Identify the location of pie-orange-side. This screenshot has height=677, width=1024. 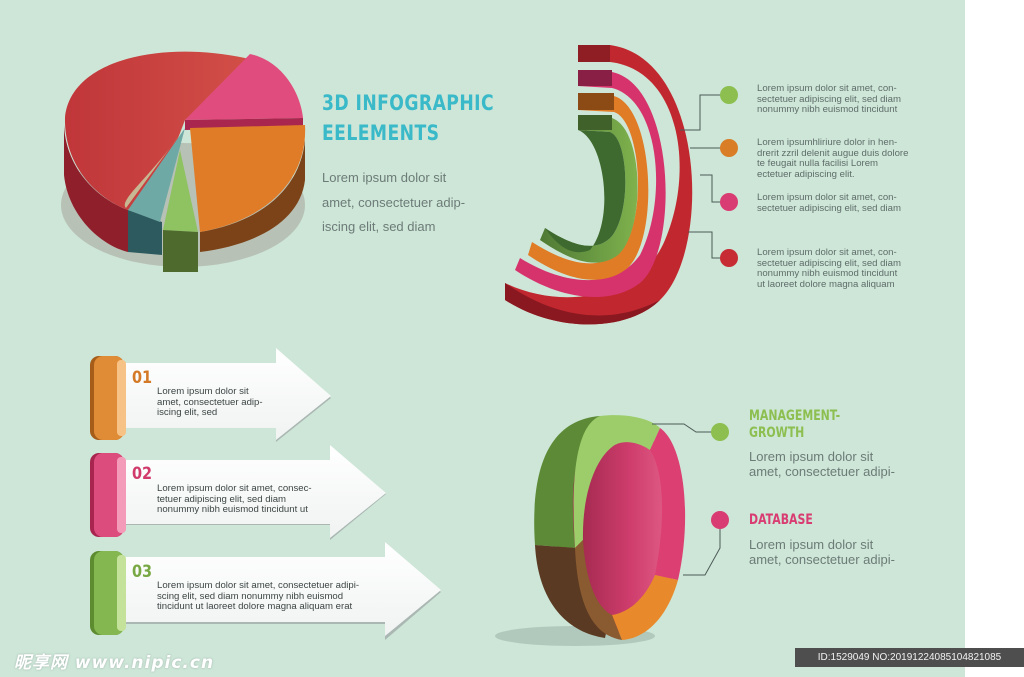
(252, 196).